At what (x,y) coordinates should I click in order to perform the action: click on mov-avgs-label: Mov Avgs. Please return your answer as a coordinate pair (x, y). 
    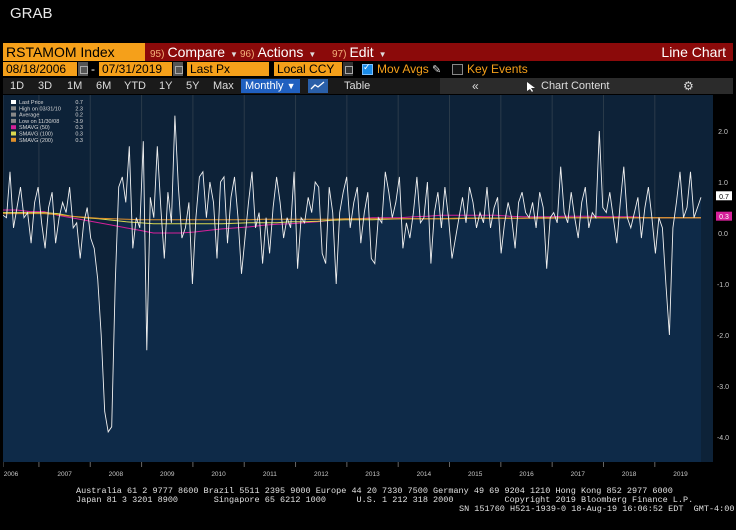
    Looking at the image, I should click on (403, 69).